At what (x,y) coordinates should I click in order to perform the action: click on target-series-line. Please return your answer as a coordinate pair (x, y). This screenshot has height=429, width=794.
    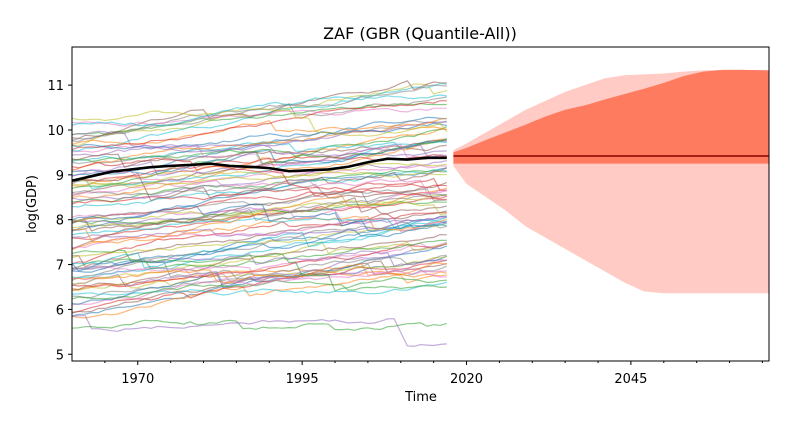
    Looking at the image, I should click on (259, 169).